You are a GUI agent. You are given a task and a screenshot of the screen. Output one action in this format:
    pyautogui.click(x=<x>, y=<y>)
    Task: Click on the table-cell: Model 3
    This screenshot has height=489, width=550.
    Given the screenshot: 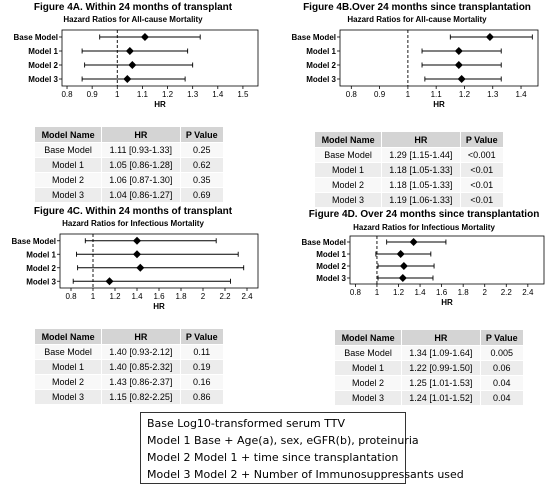 What is the action you would take?
    pyautogui.click(x=368, y=398)
    